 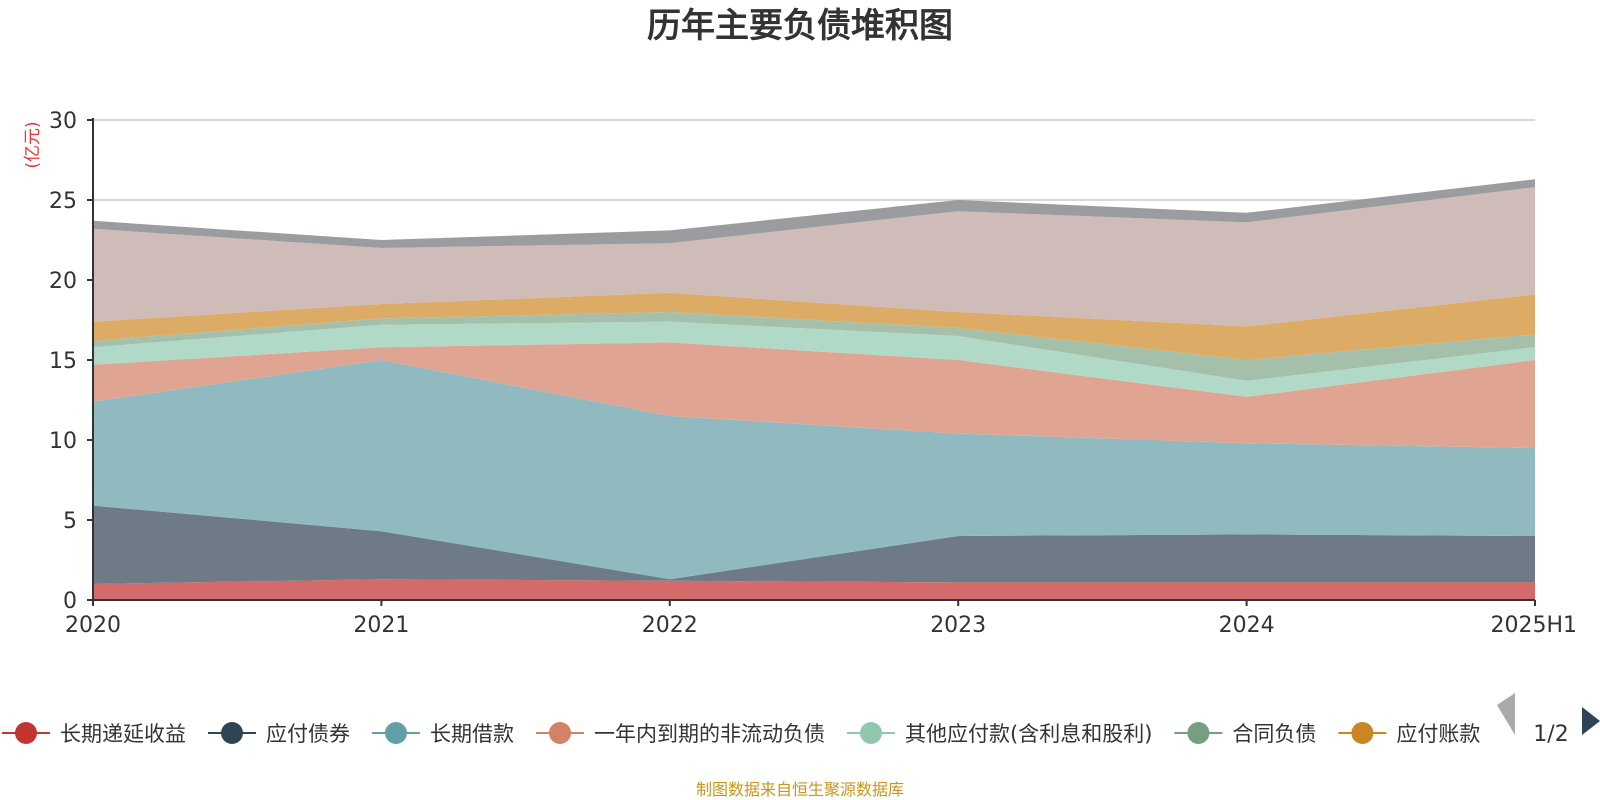 I want to click on legend-item: 合同负债, so click(x=1245, y=734).